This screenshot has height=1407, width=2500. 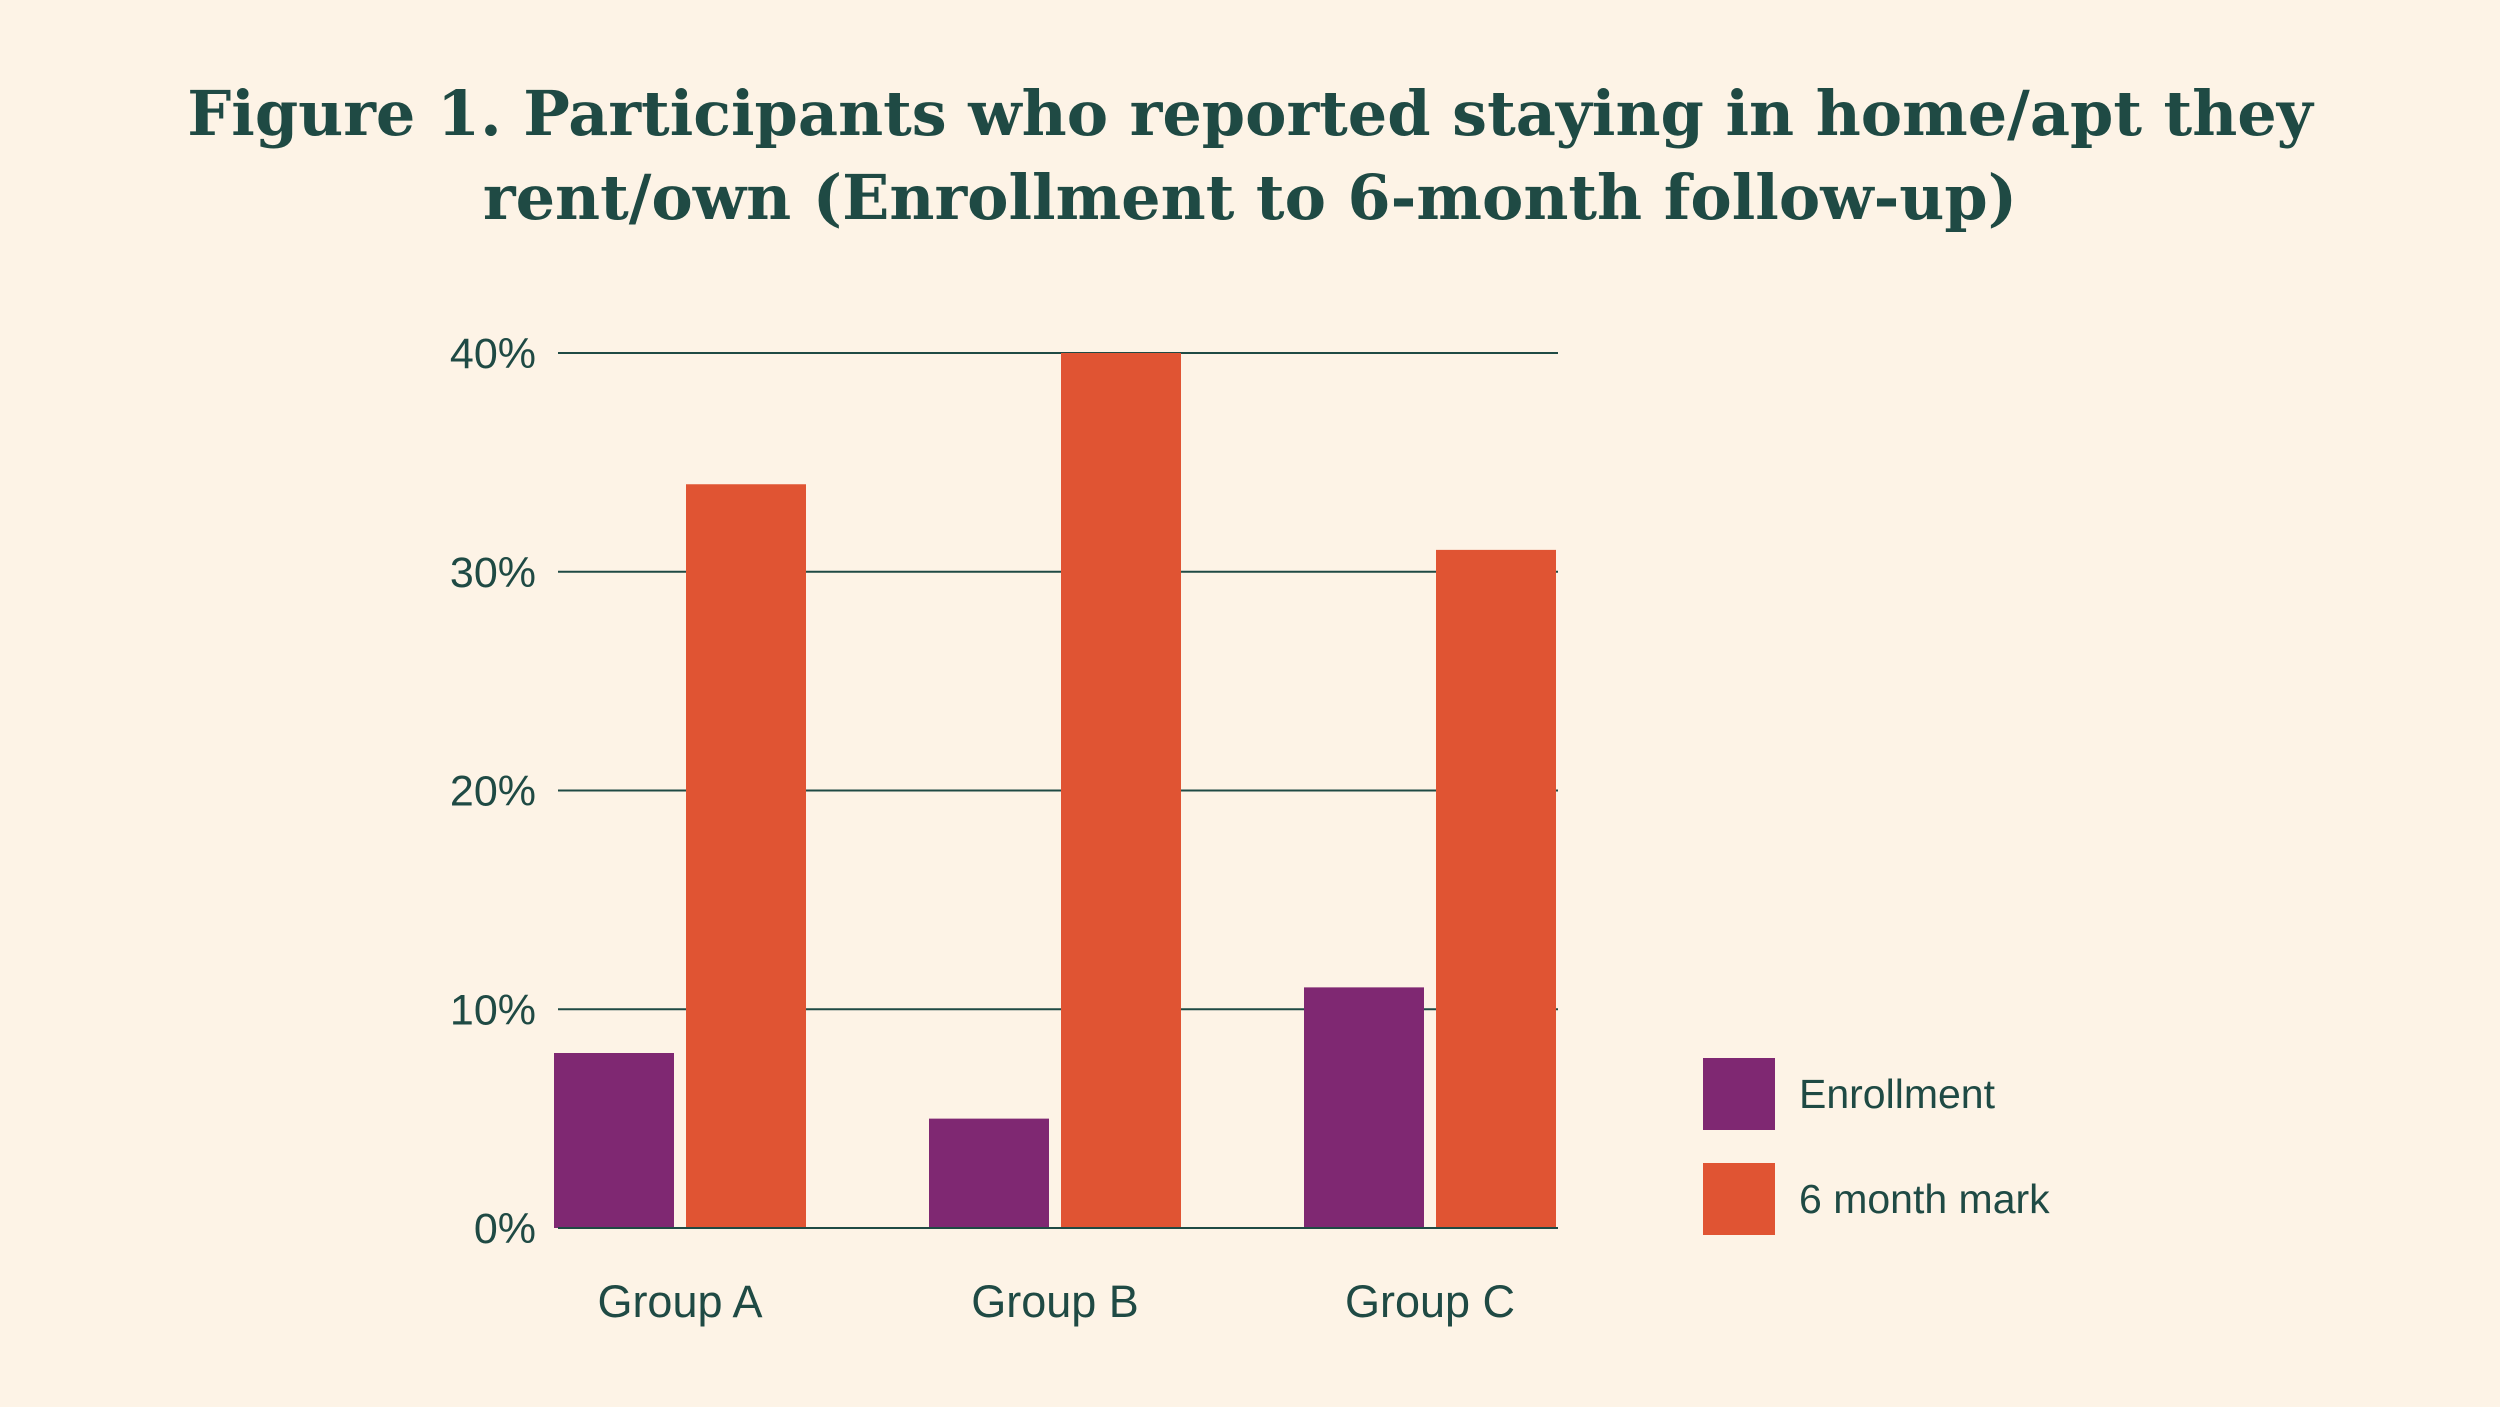 I want to click on x-category-label: Group A, so click(x=679, y=1301).